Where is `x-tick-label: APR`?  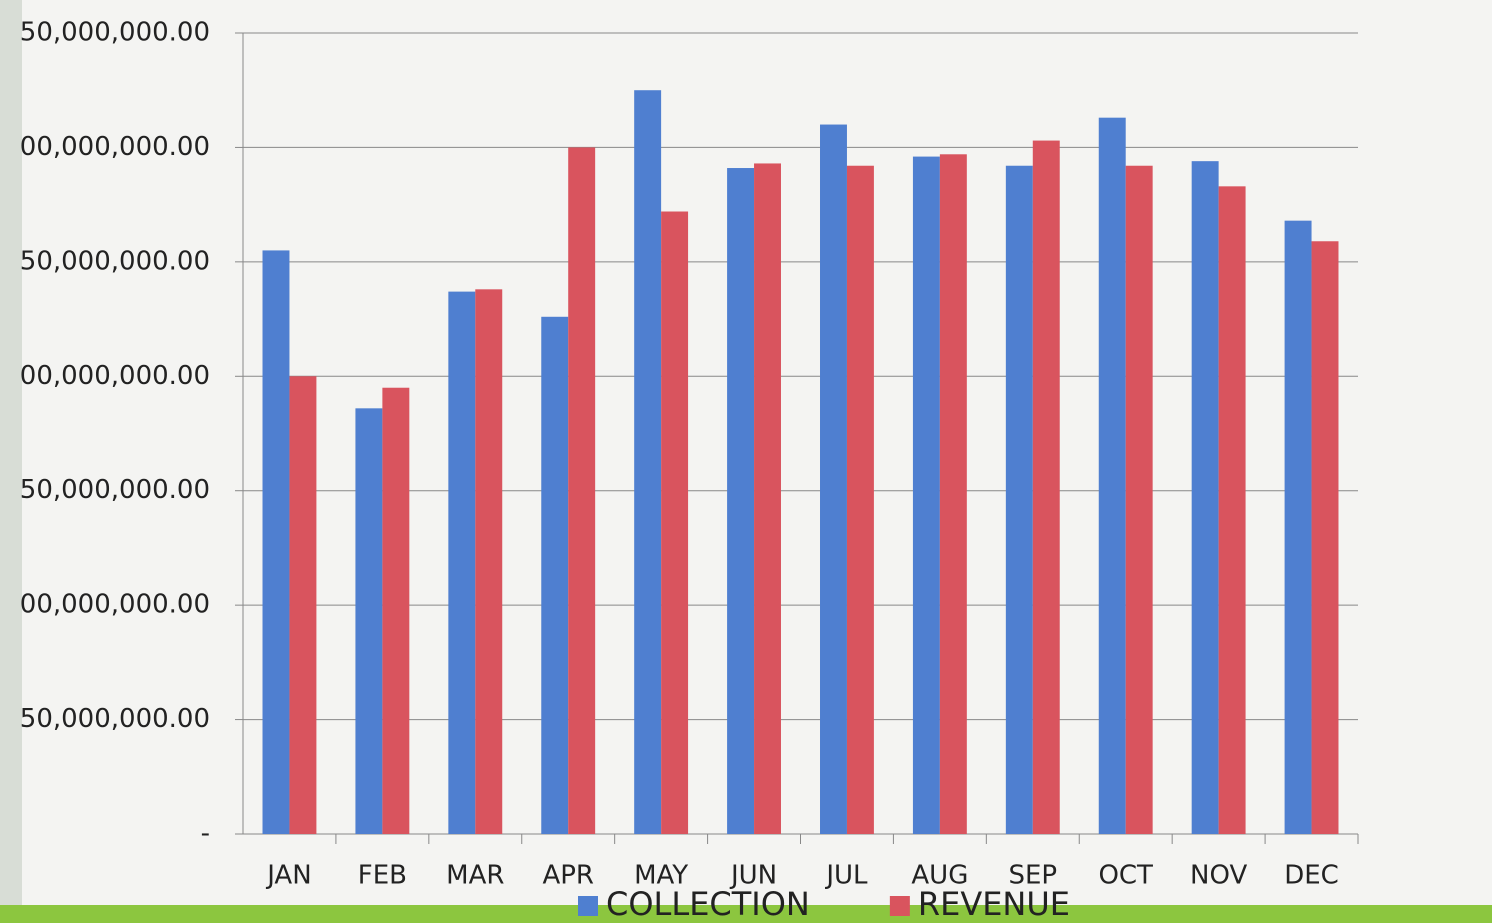 x-tick-label: APR is located at coordinates (568, 876).